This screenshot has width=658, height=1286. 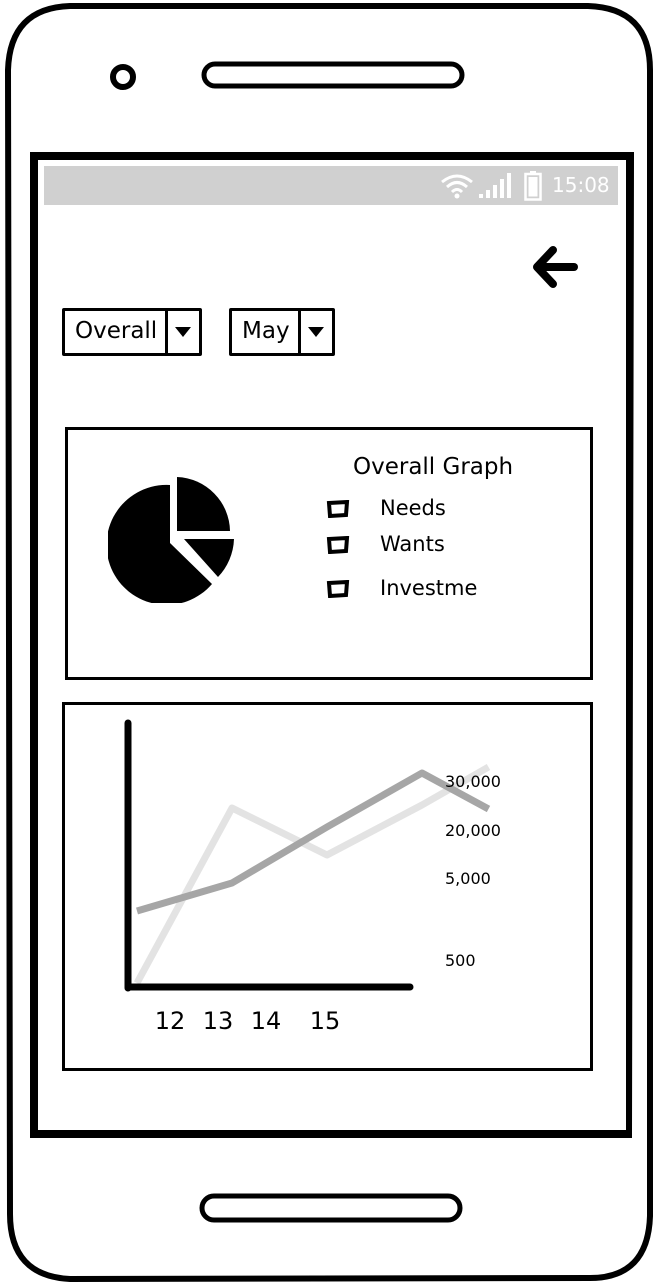 I want to click on category-dropdown: Overall, so click(x=132, y=332).